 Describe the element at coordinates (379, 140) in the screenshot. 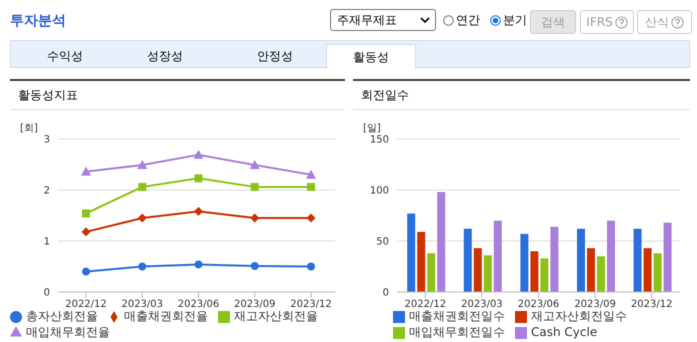

I see `y-tick-label: 150` at that location.